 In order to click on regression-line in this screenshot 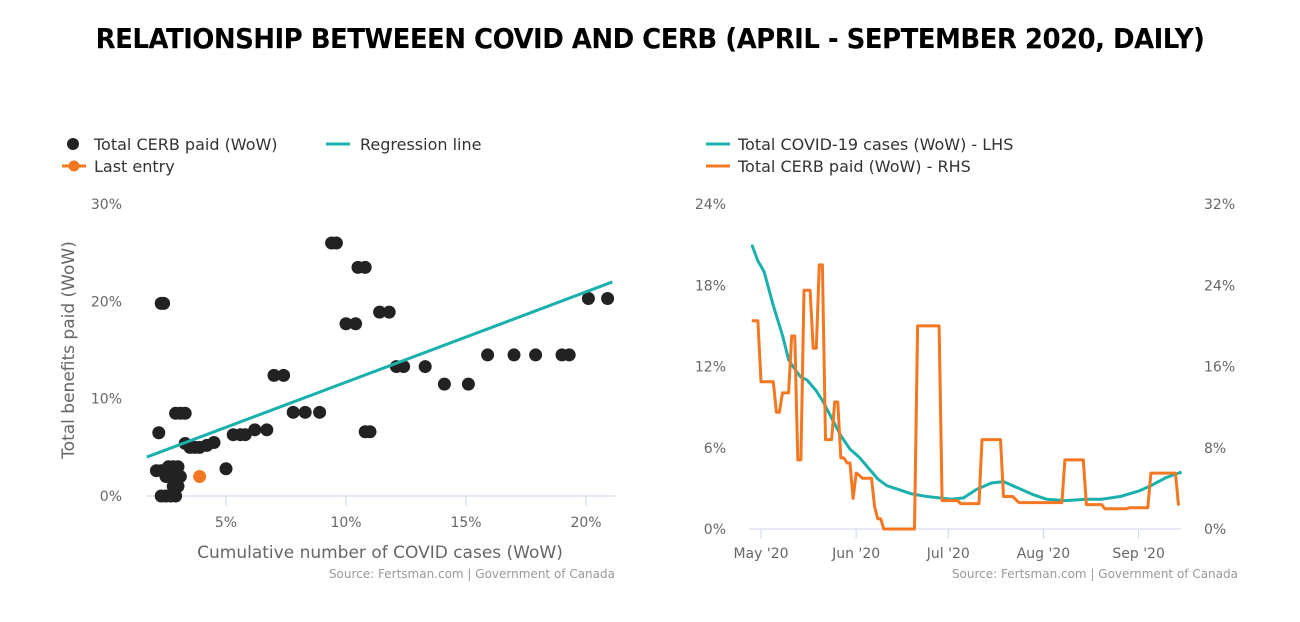, I will do `click(379, 369)`.